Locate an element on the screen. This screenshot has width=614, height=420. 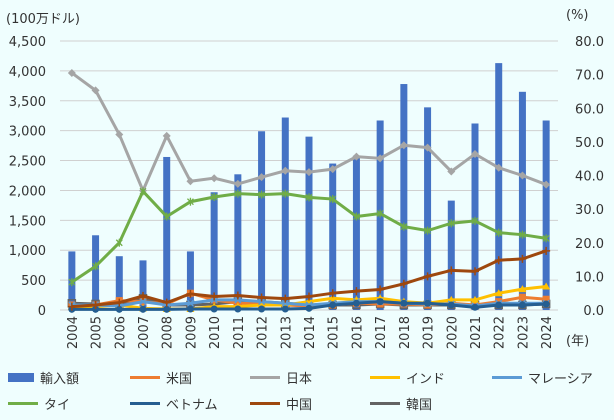
point-マレーシア-2013 is located at coordinates (285, 303).